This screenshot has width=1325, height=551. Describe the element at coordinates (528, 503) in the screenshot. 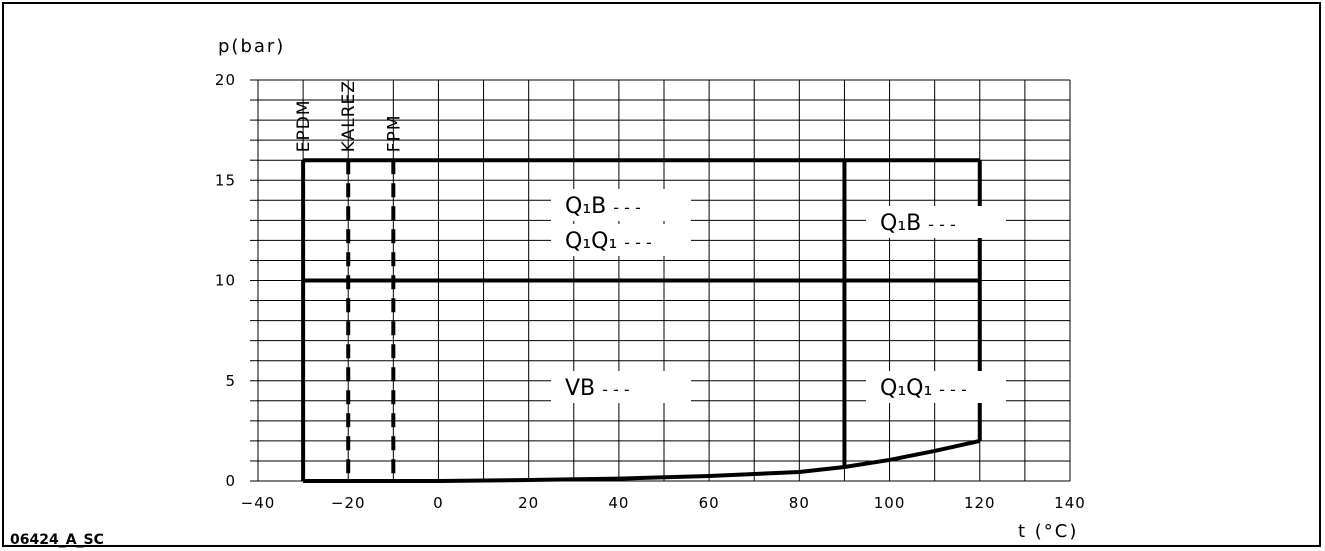

I see `x-tick-label: 20` at that location.